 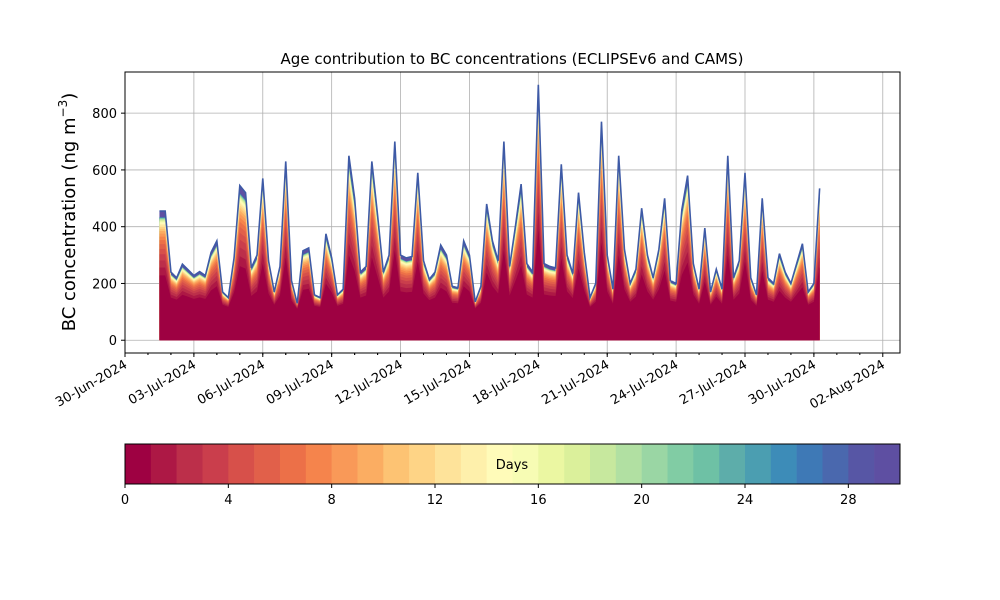 I want to click on x-tick-label: 21-Jul-2024, so click(x=575, y=382).